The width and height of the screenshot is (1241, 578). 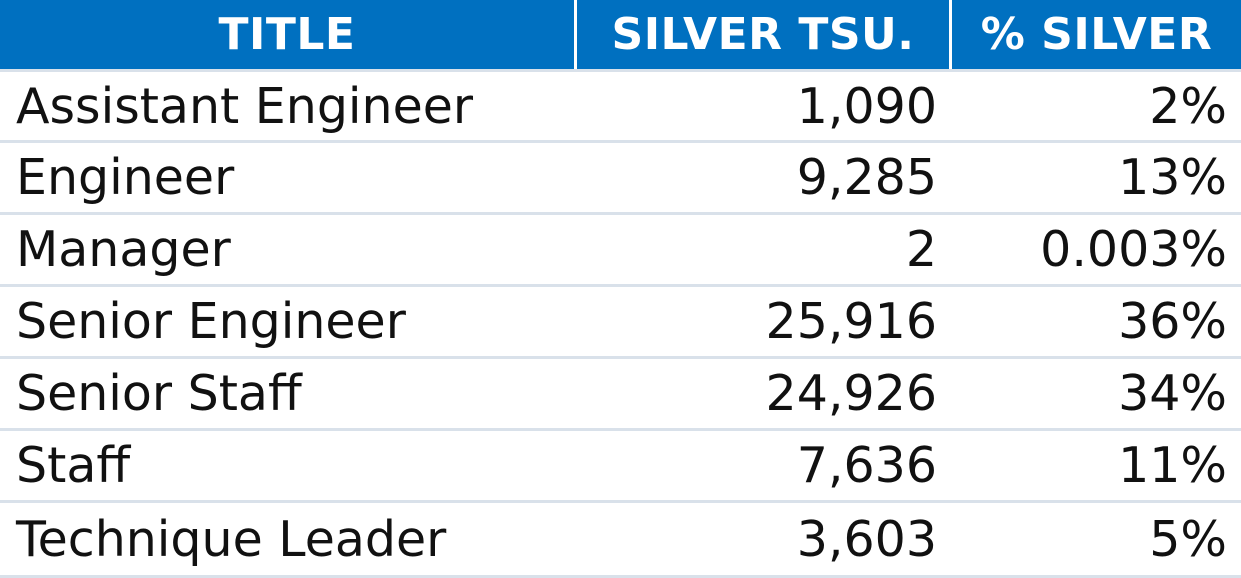 I want to click on table-row: Manager 2 0.003%, so click(x=620, y=251).